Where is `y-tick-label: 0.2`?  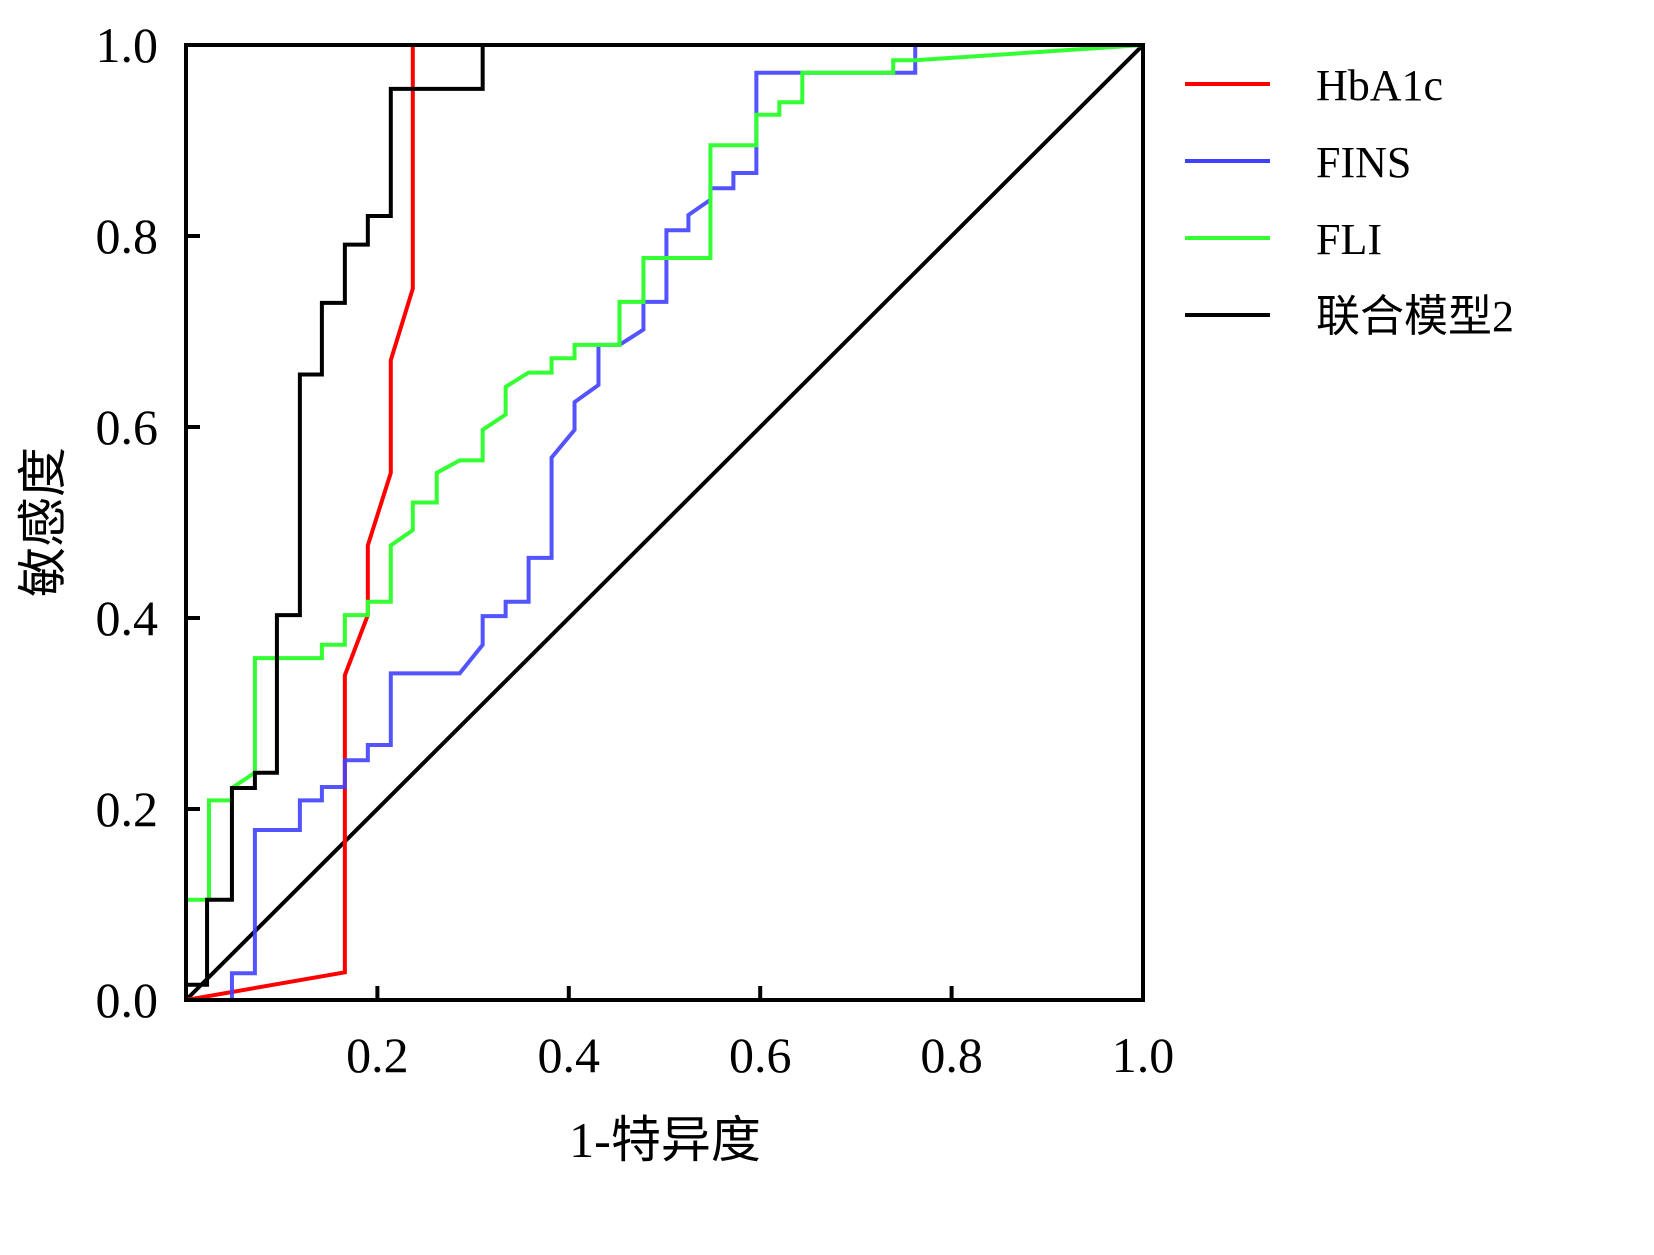 y-tick-label: 0.2 is located at coordinates (127, 809).